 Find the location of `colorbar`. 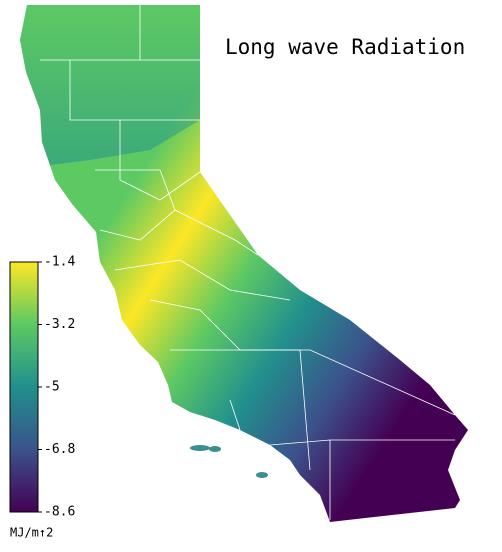

colorbar is located at coordinates (24, 387).